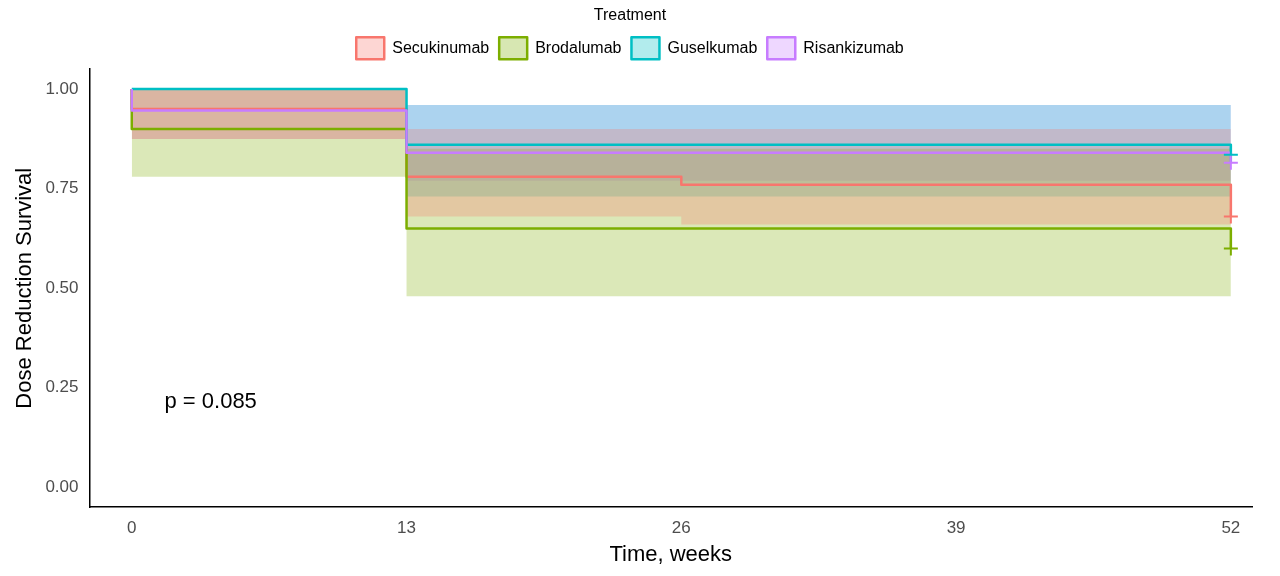 The height and width of the screenshot is (576, 1280). I want to click on x-tick-label: 52, so click(1231, 528).